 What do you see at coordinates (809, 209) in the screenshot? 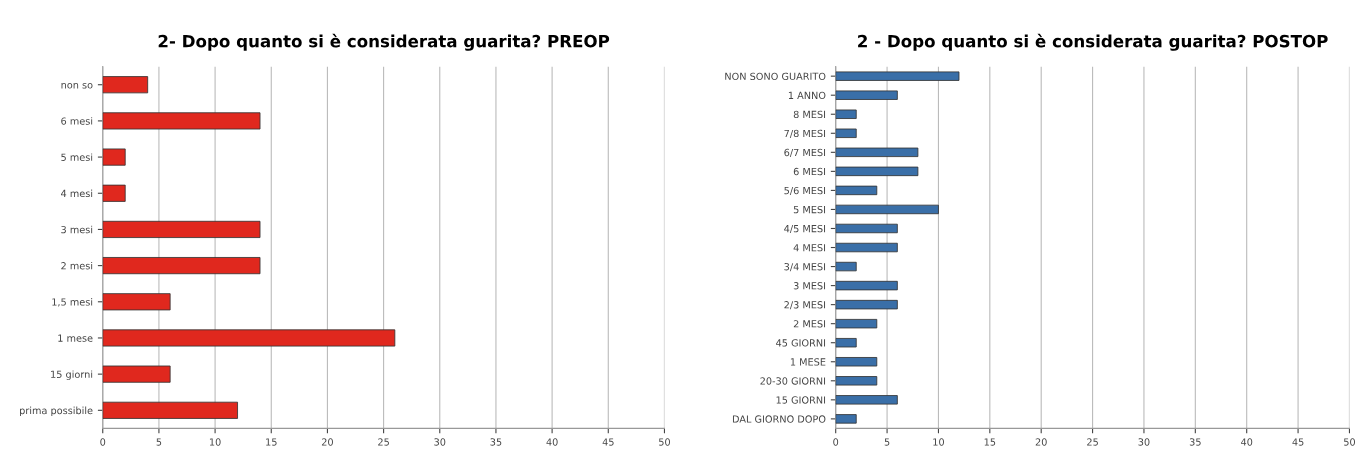
I see `y-tick-label: 5 MESI` at bounding box center [809, 209].